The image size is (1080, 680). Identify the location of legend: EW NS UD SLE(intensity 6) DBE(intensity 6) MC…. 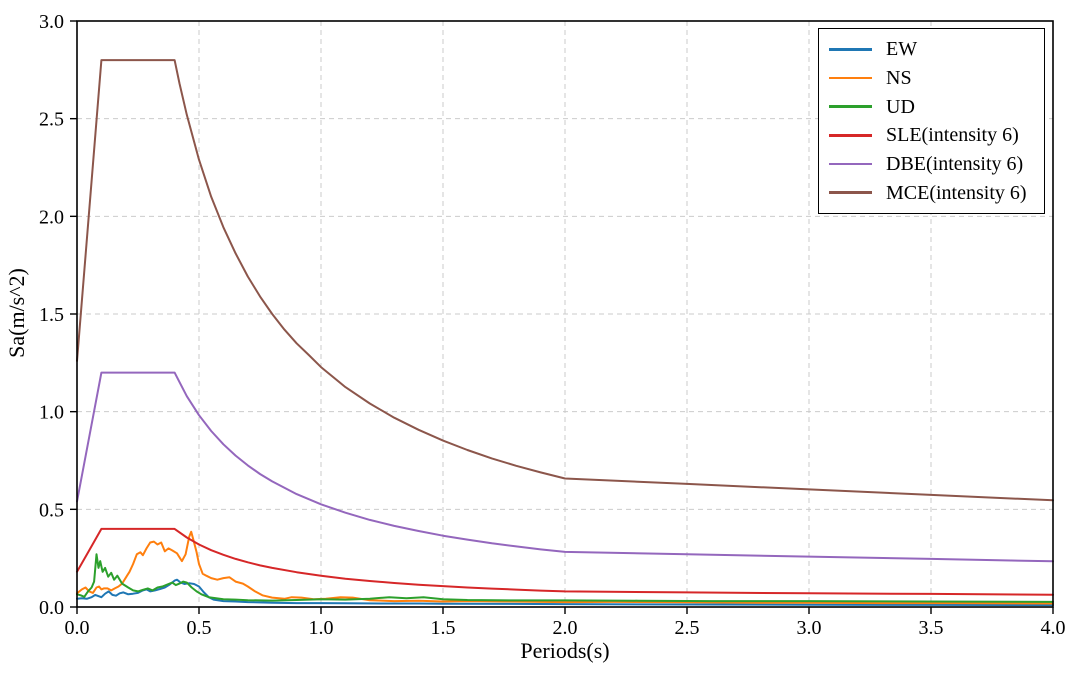
(931, 121).